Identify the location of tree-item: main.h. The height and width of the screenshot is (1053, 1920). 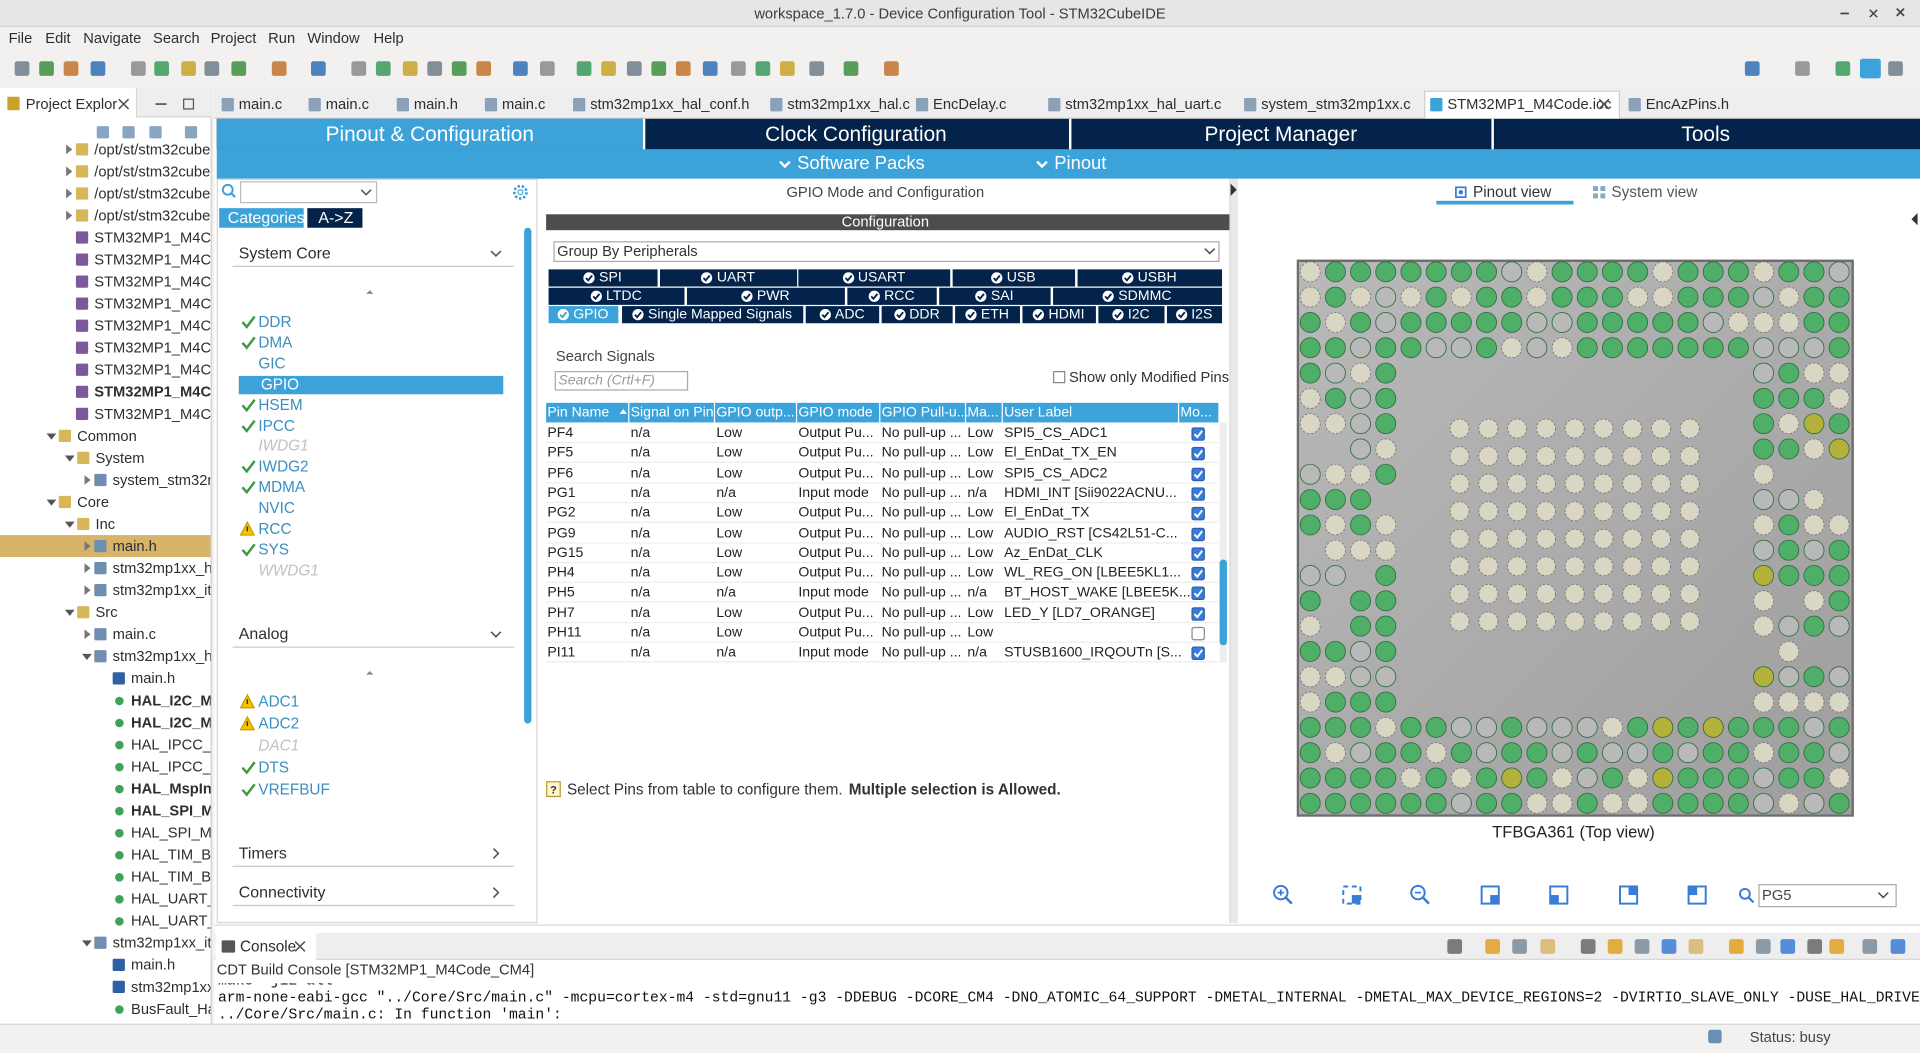
(134, 546).